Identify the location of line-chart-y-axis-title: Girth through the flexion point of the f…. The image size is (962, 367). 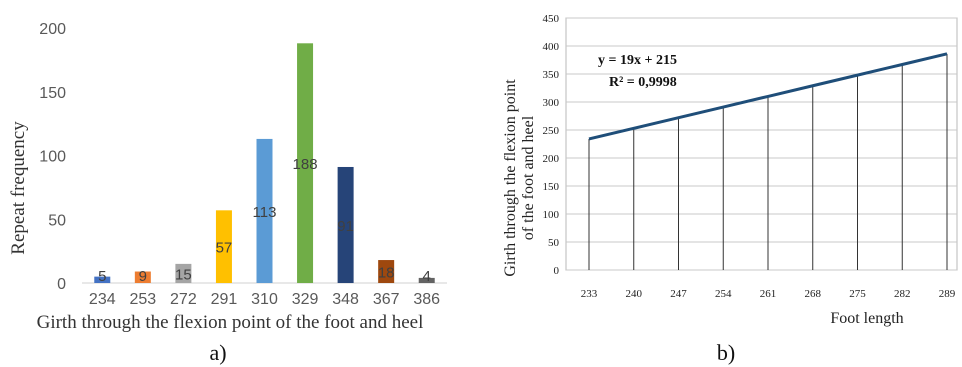
(519, 178).